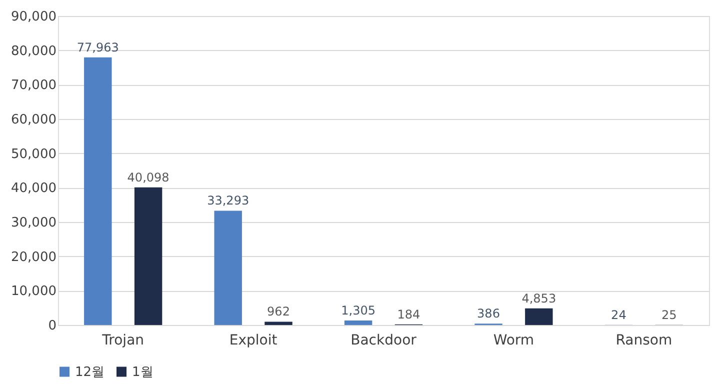  What do you see at coordinates (33, 292) in the screenshot?
I see `y-tick-label: 10,000` at bounding box center [33, 292].